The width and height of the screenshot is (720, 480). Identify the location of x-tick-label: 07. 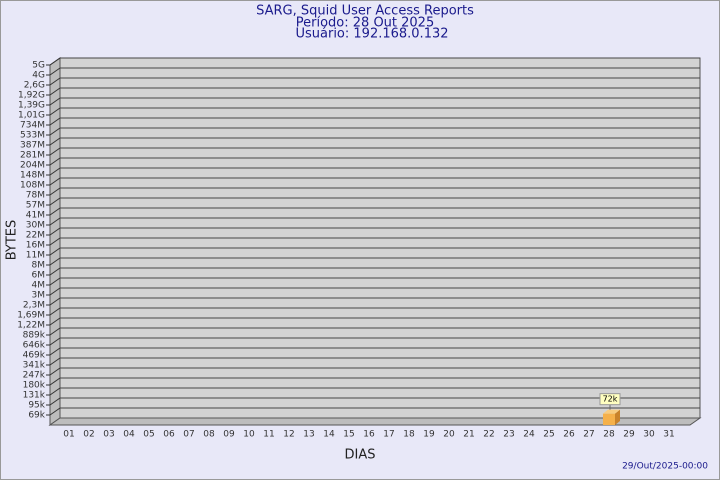
(188, 435).